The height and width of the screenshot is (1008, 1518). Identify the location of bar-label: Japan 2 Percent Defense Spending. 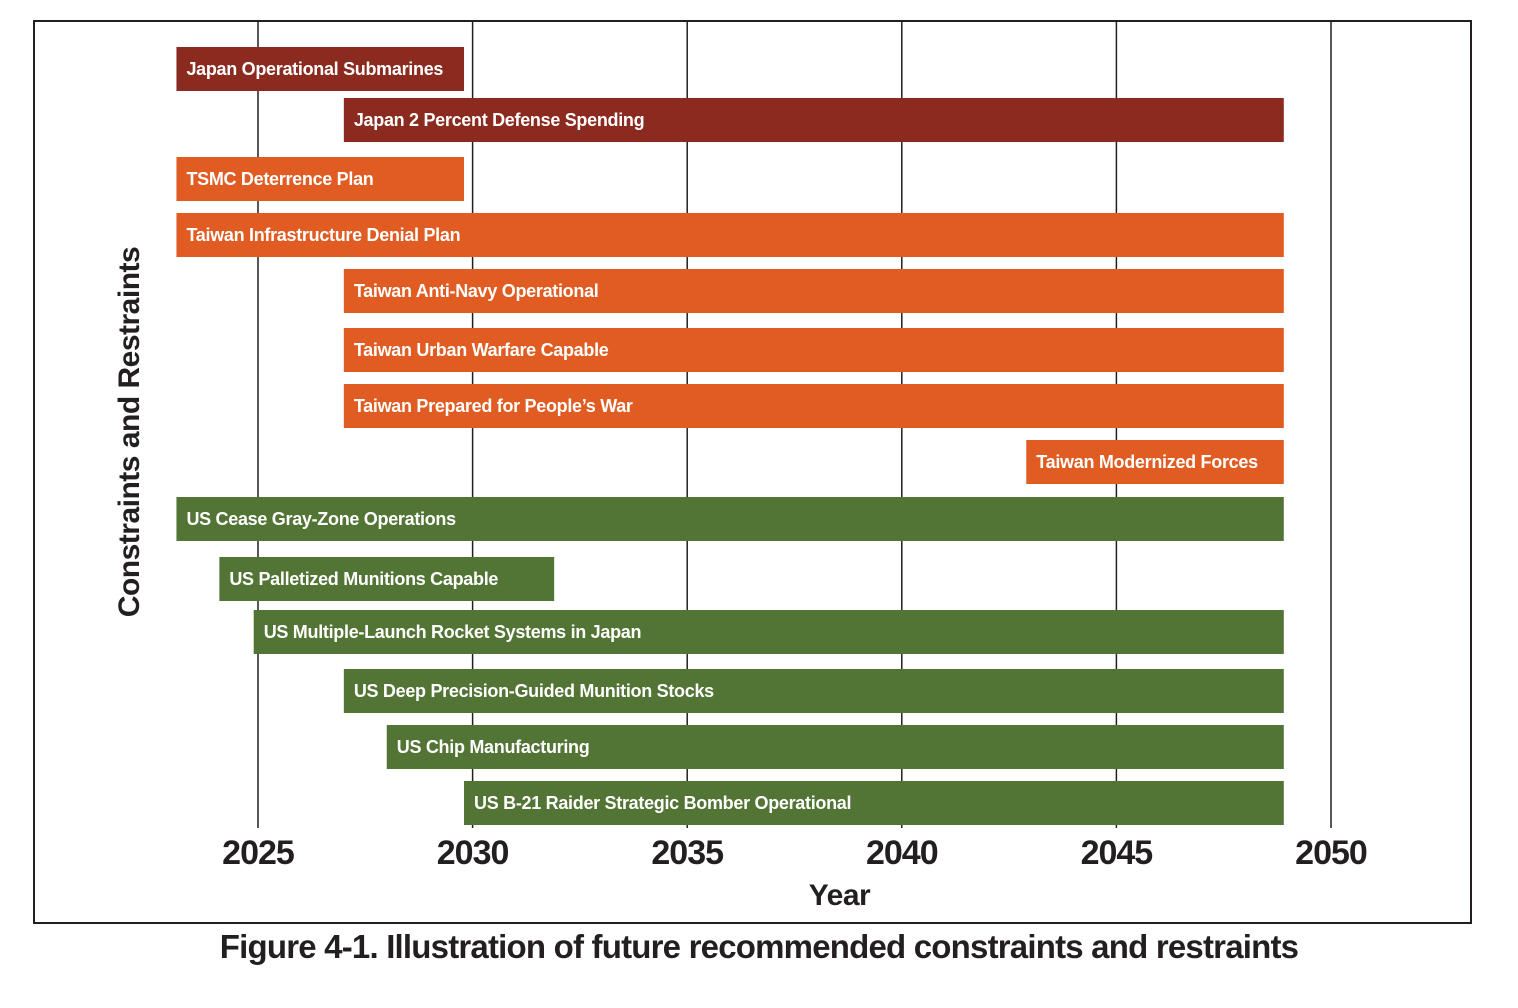
(499, 120).